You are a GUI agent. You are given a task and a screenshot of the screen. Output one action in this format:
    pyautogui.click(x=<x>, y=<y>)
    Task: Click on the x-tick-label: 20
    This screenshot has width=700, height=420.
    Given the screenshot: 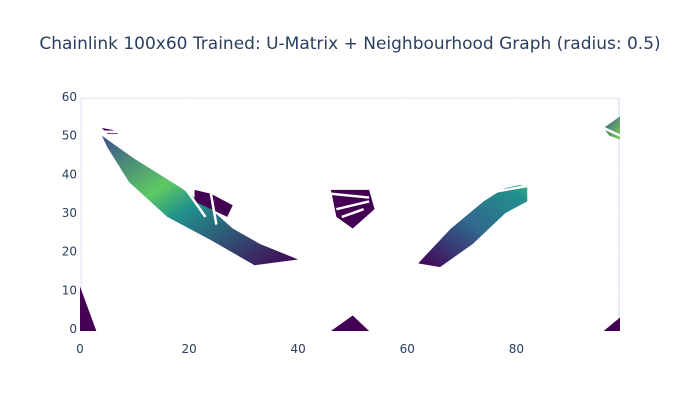 What is the action you would take?
    pyautogui.click(x=188, y=349)
    